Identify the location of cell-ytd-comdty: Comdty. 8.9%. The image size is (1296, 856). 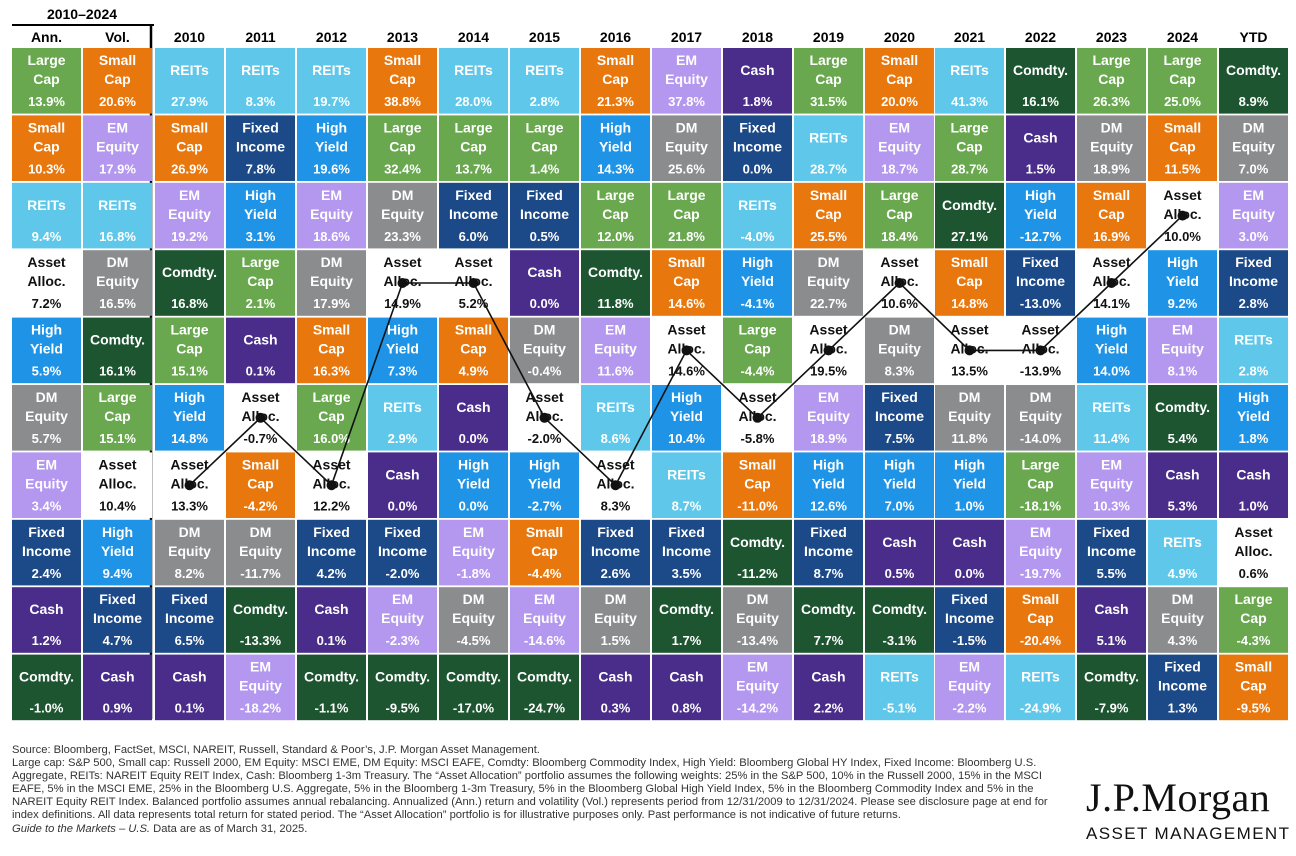
(1253, 81).